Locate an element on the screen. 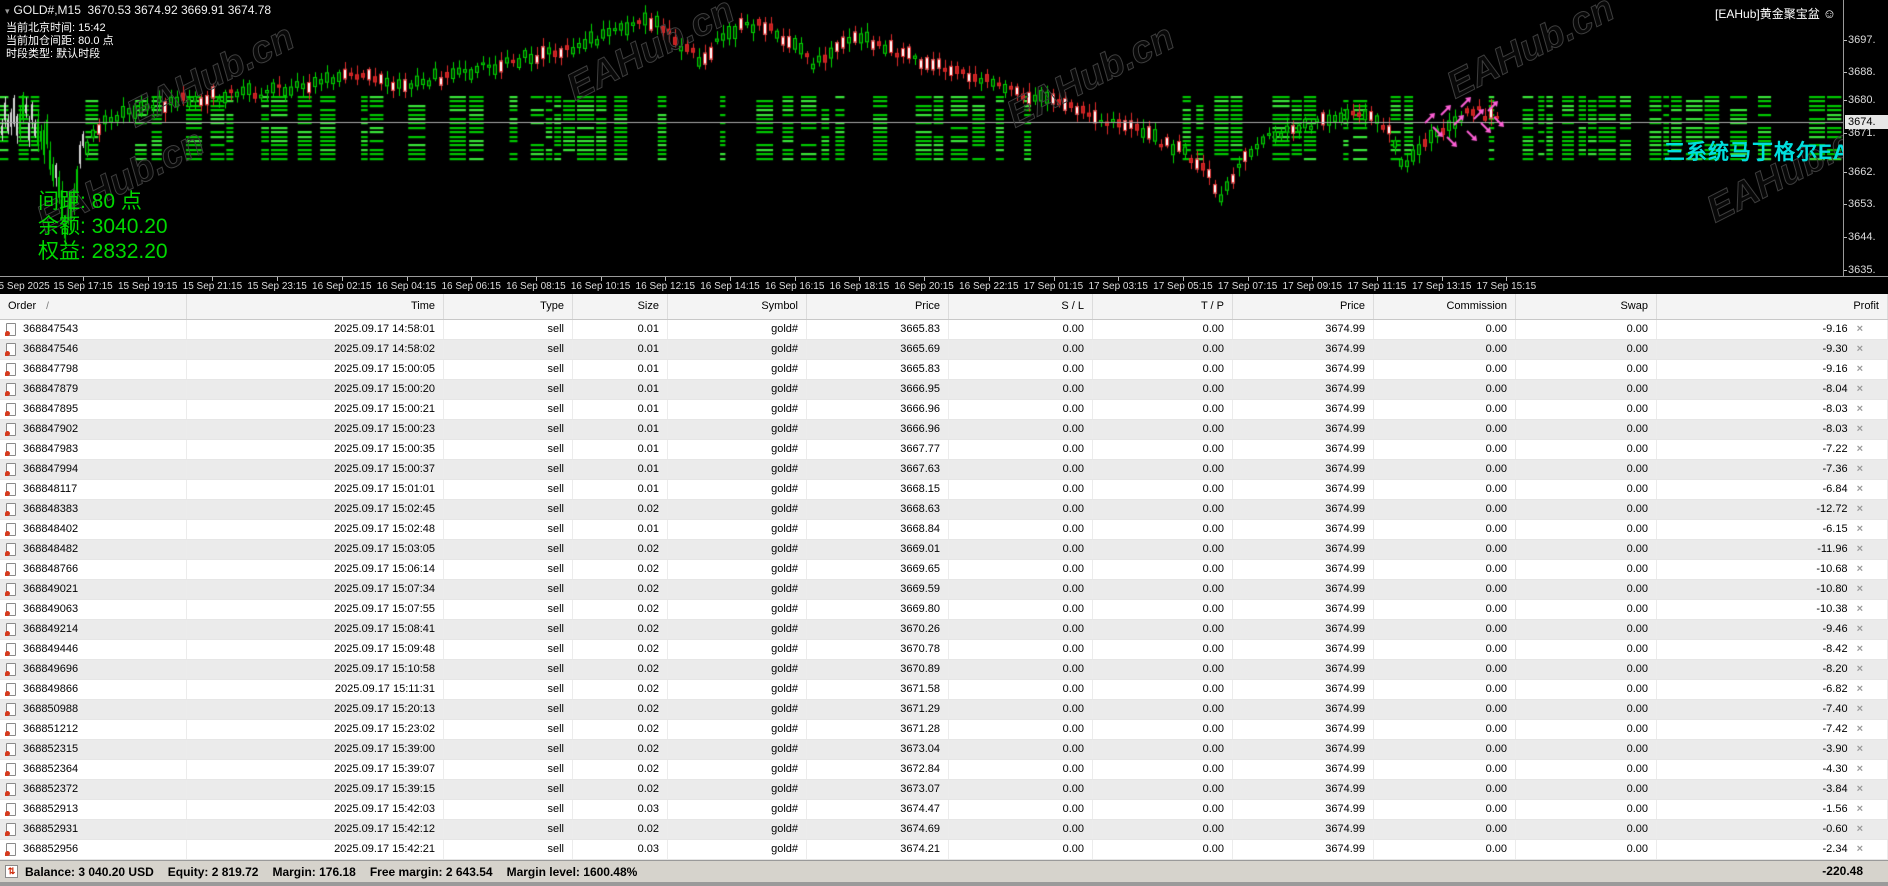  column-header-order: Order / is located at coordinates (93, 306).